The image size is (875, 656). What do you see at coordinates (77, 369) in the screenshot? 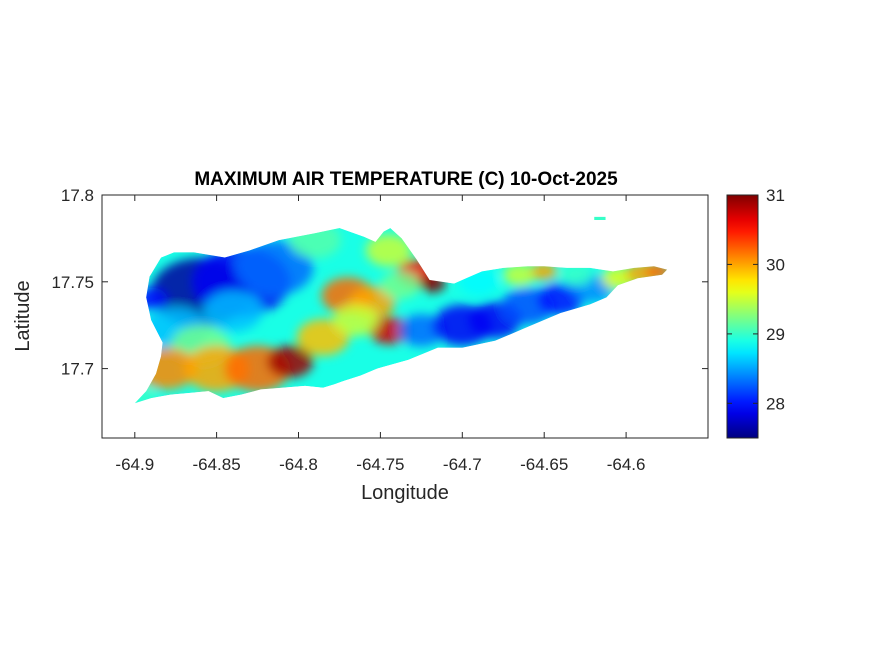
I see `y-tick-label: 17.7` at bounding box center [77, 369].